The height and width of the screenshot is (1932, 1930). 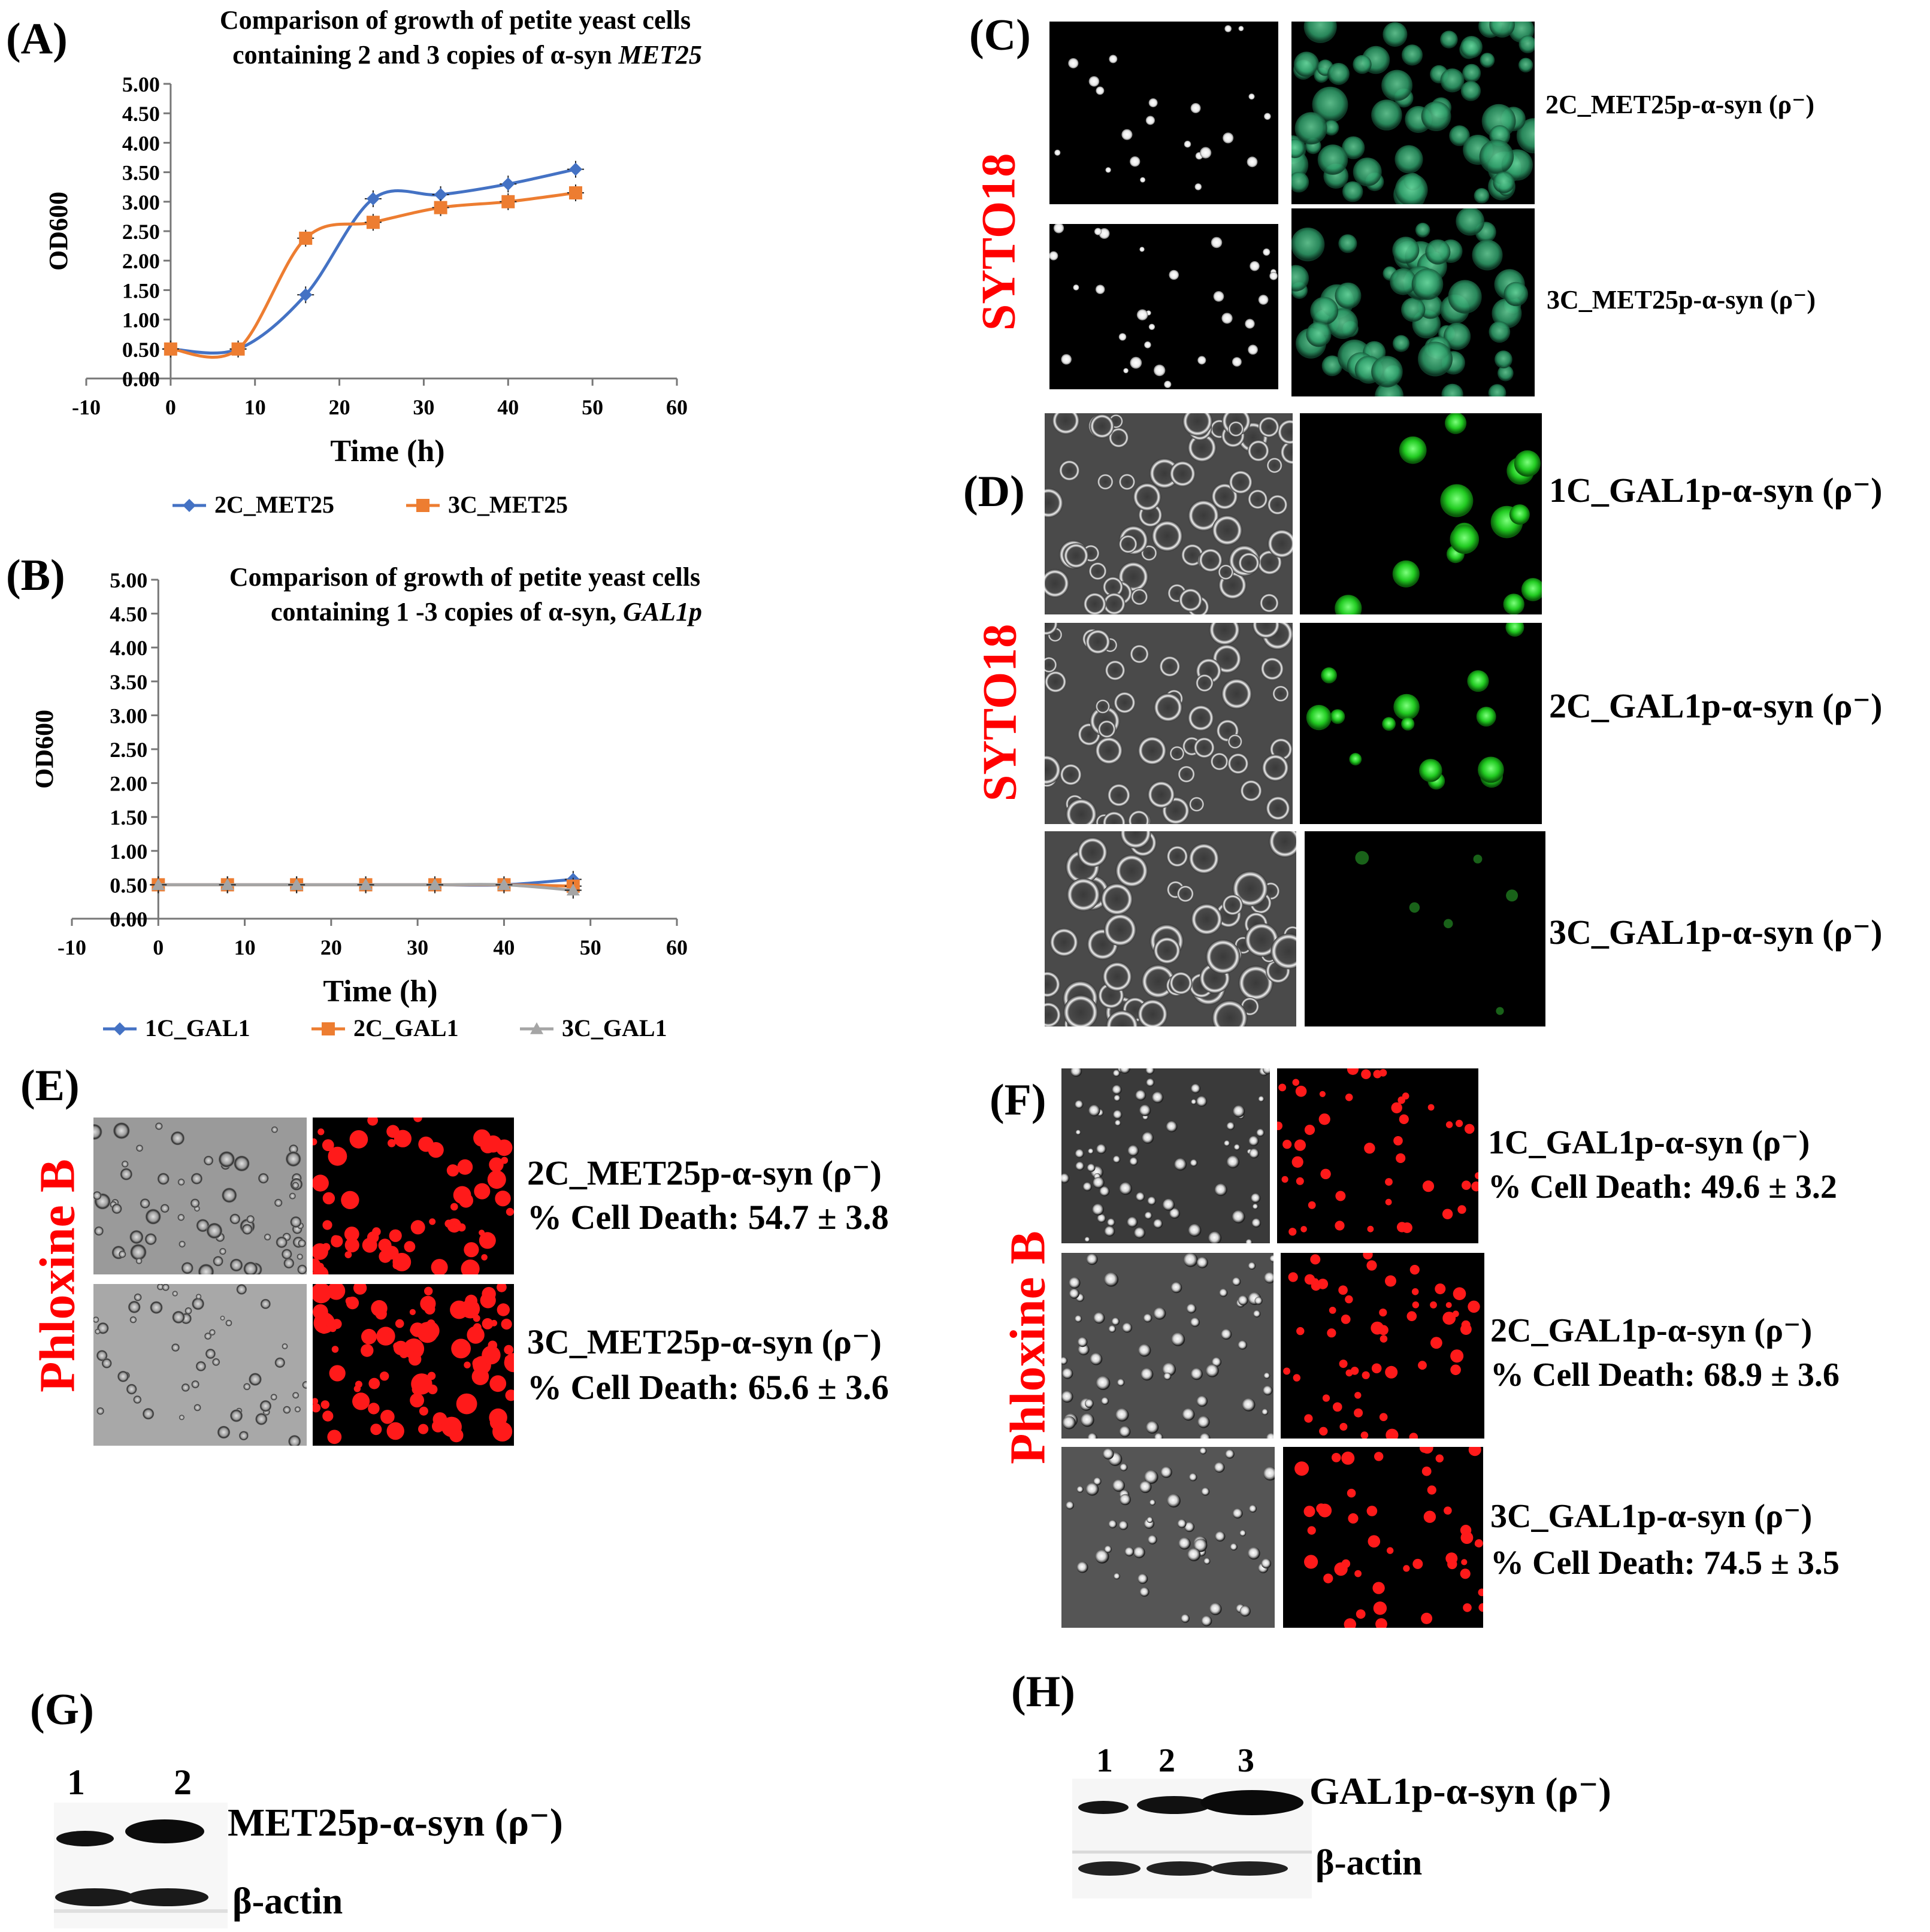 I want to click on micrograph-e-3c-brightfield, so click(x=200, y=1365).